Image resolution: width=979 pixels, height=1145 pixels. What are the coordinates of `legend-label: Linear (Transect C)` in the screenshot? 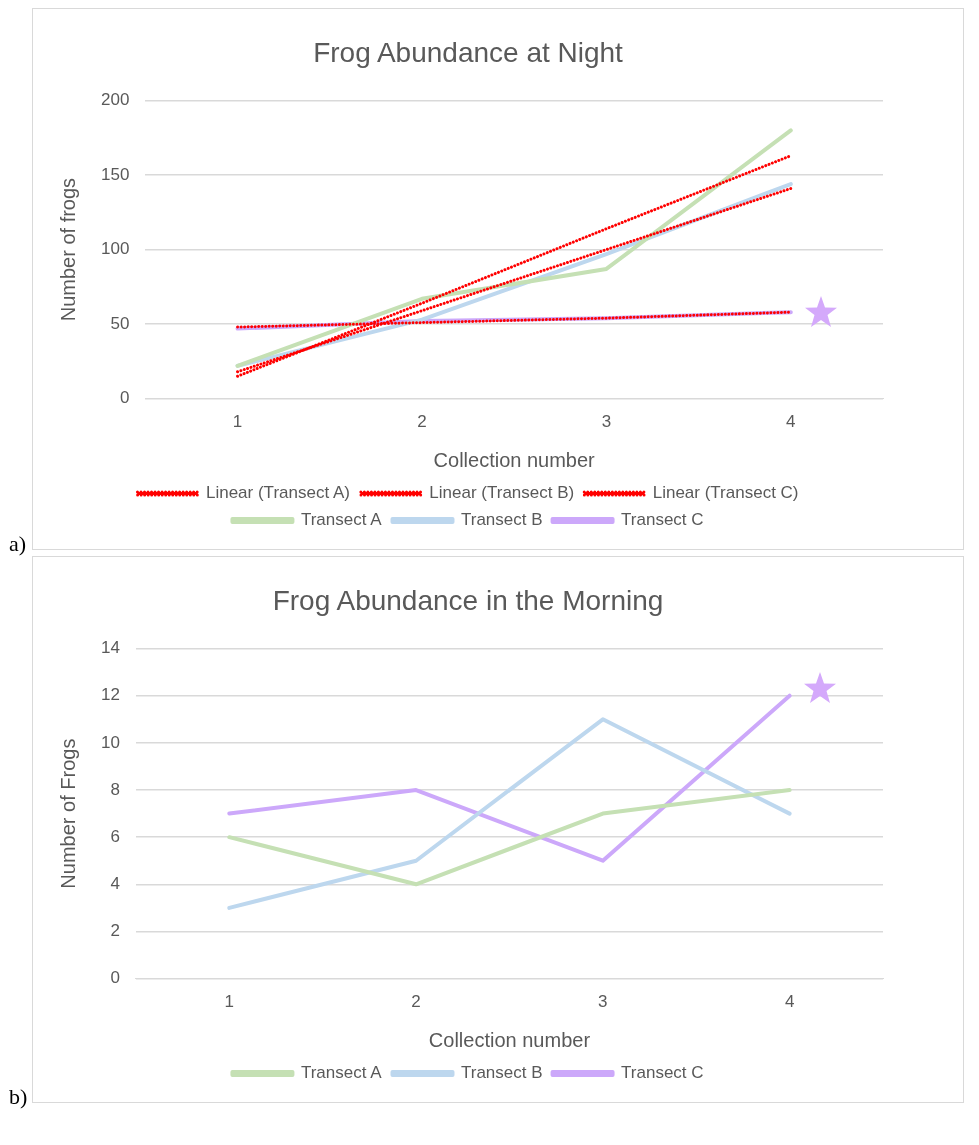 It's located at (725, 493).